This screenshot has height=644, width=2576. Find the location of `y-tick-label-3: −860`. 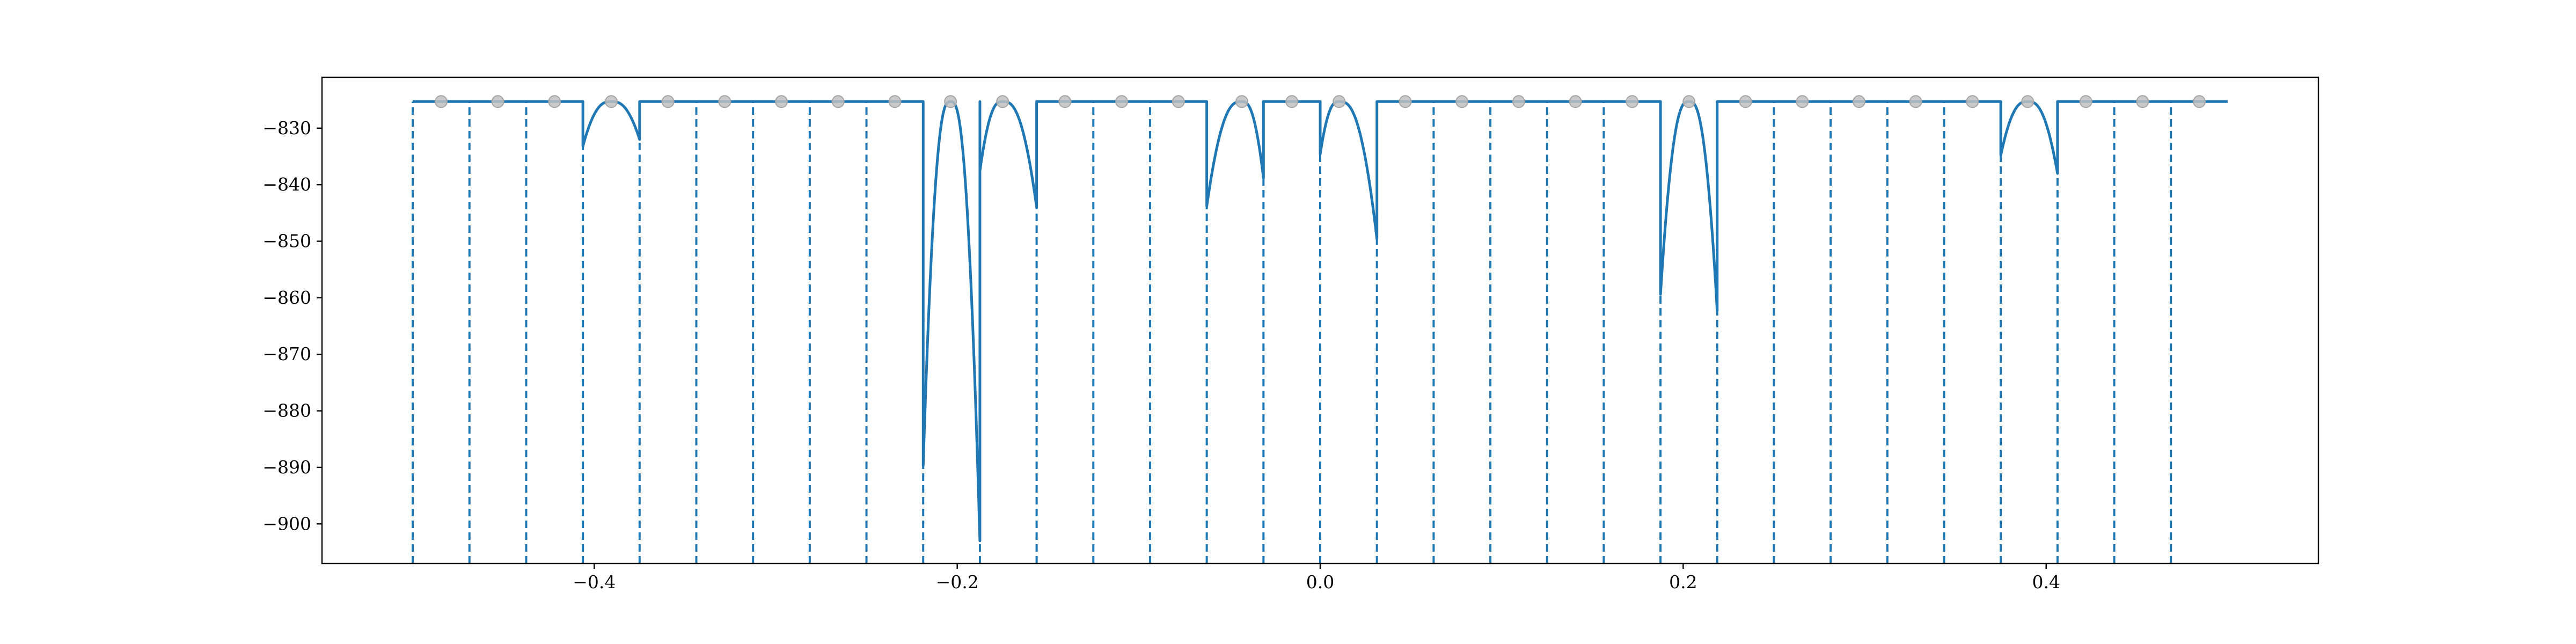

y-tick-label-3: −860 is located at coordinates (286, 297).